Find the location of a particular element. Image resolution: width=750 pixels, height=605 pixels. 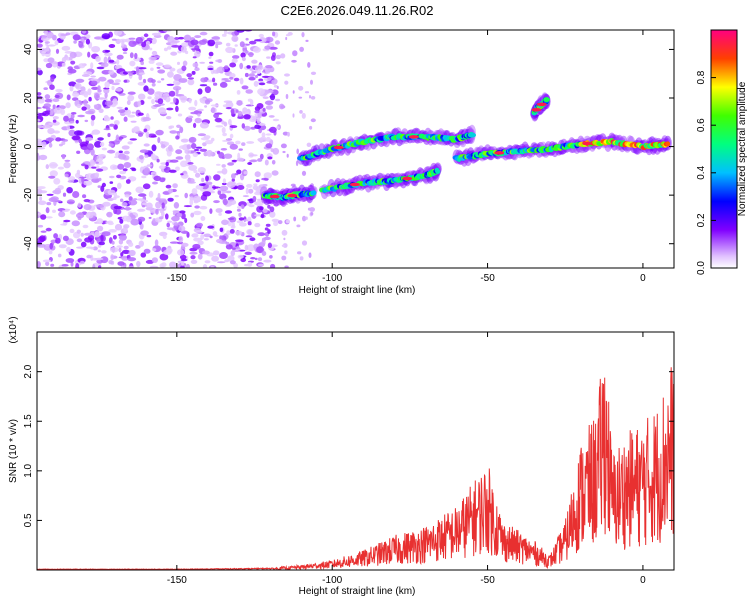

colorbar-gradient is located at coordinates (724, 149).